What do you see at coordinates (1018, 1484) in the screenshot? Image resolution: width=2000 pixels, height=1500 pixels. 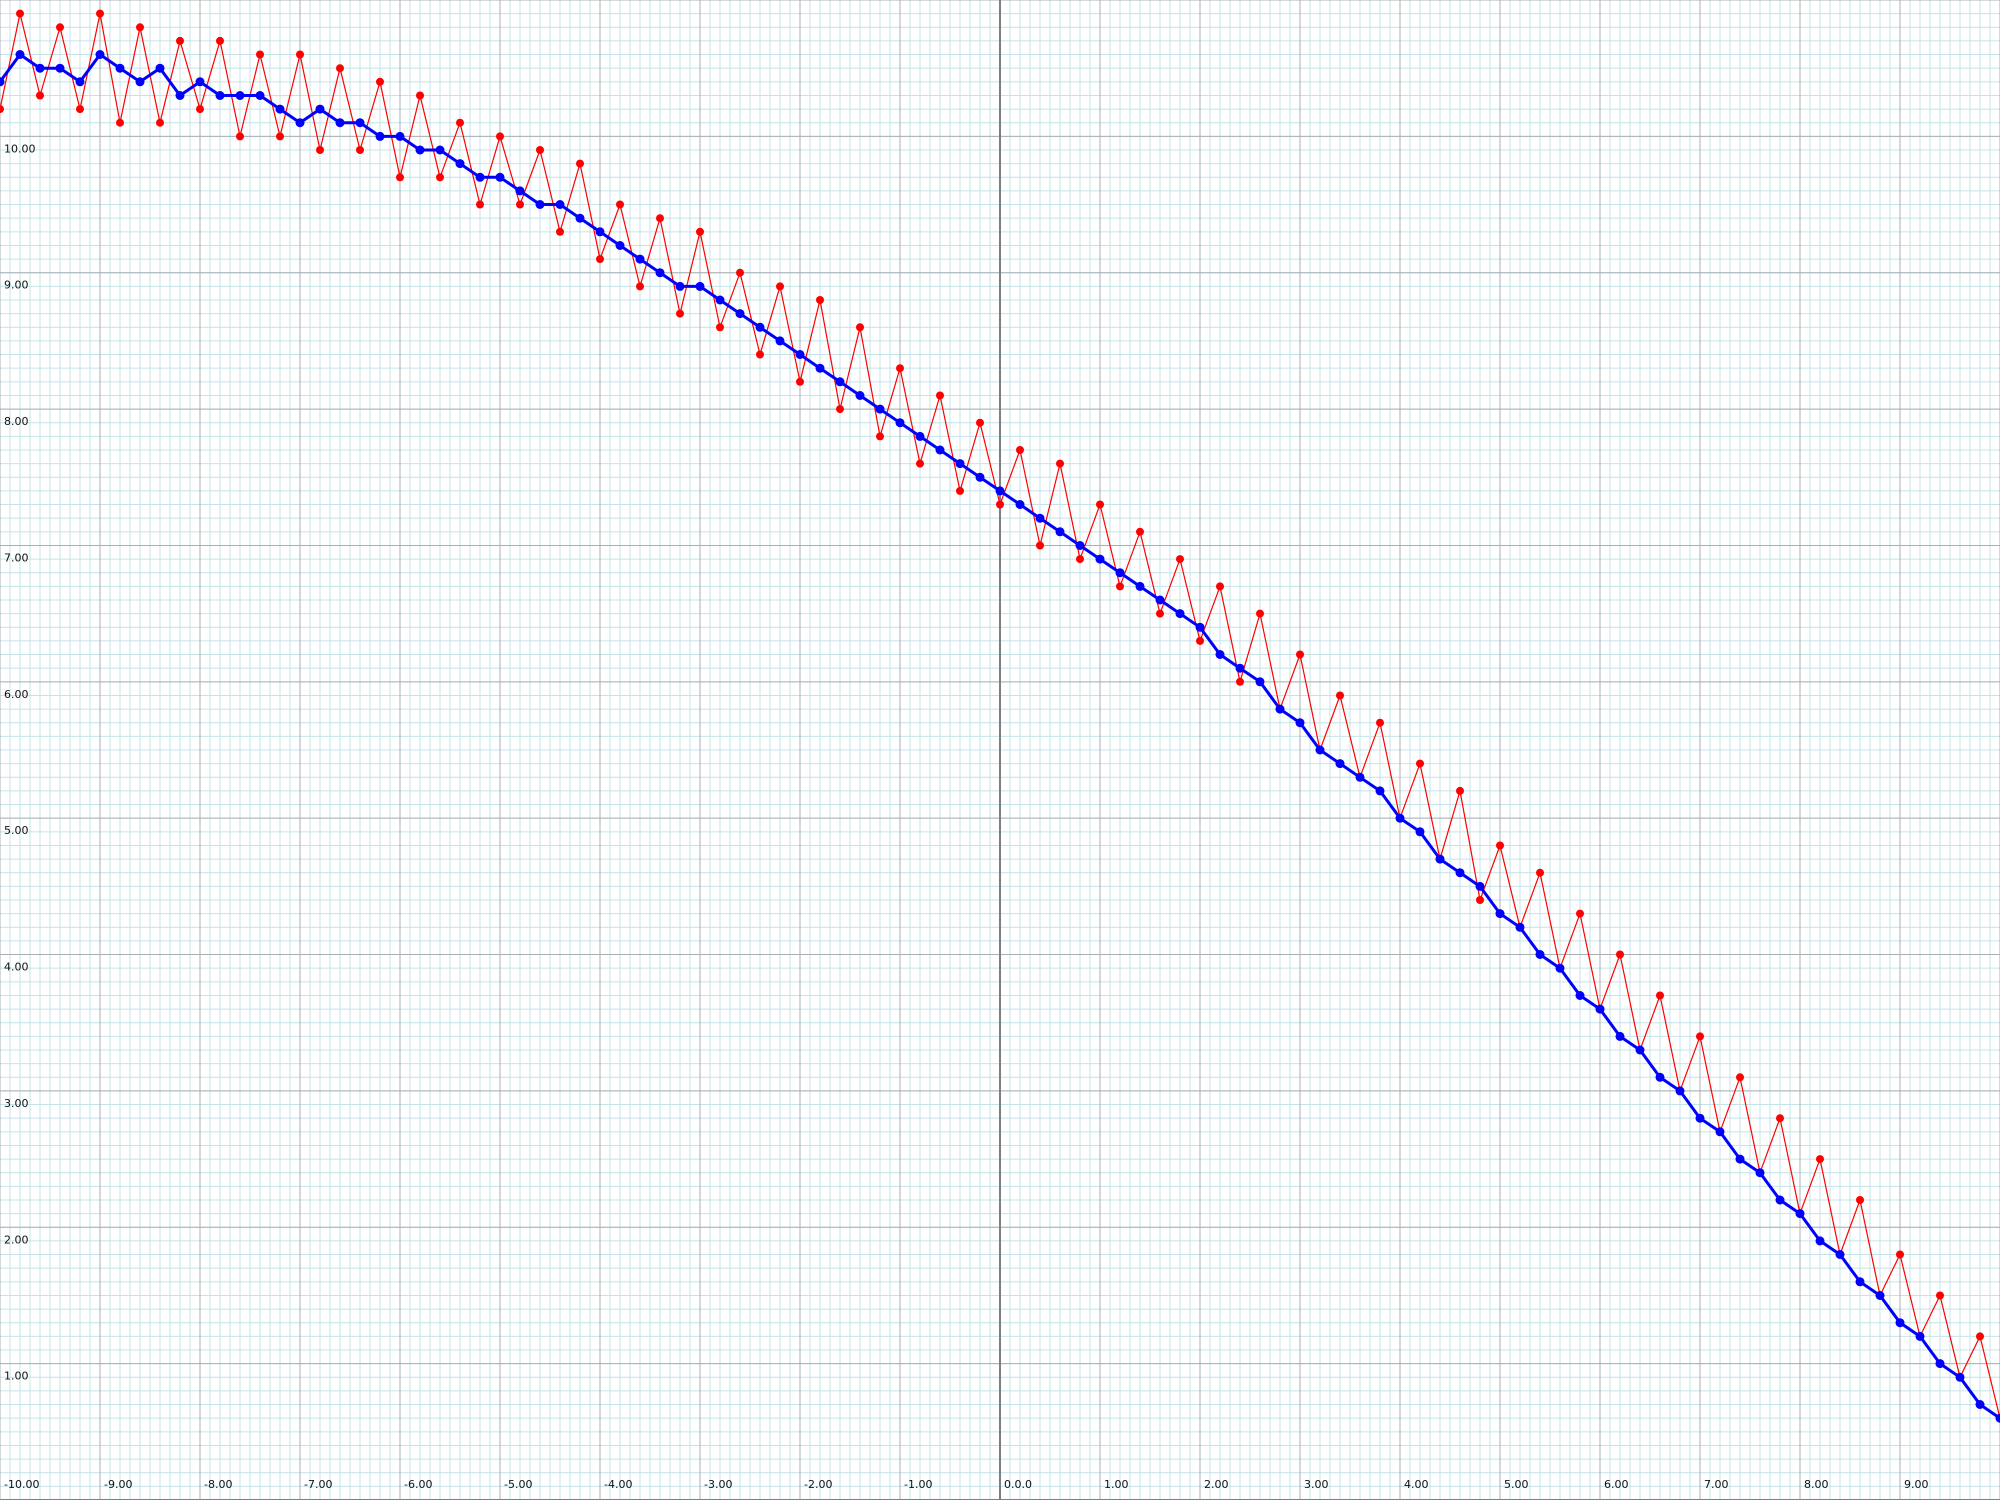 I see `x-tick-label: 0.0.0` at bounding box center [1018, 1484].